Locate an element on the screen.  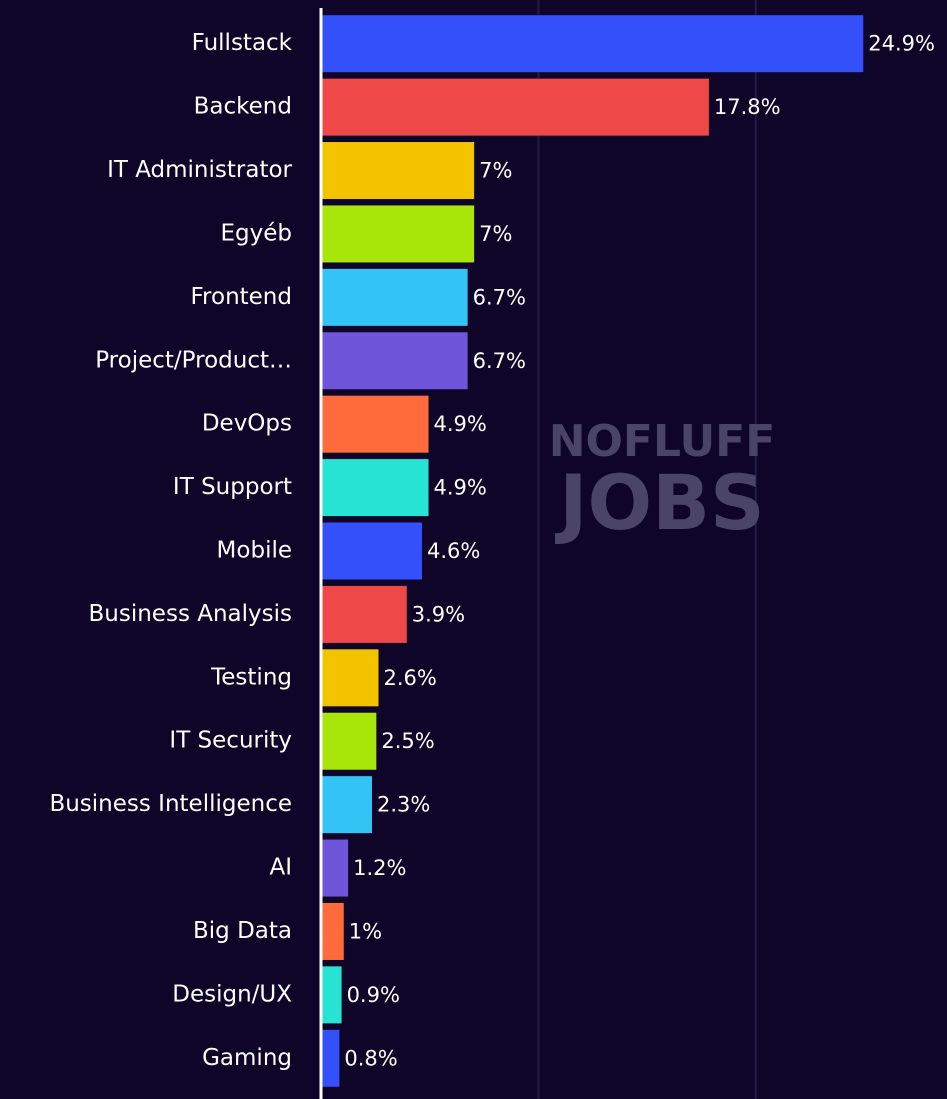
value-label: 1.2% is located at coordinates (379, 868).